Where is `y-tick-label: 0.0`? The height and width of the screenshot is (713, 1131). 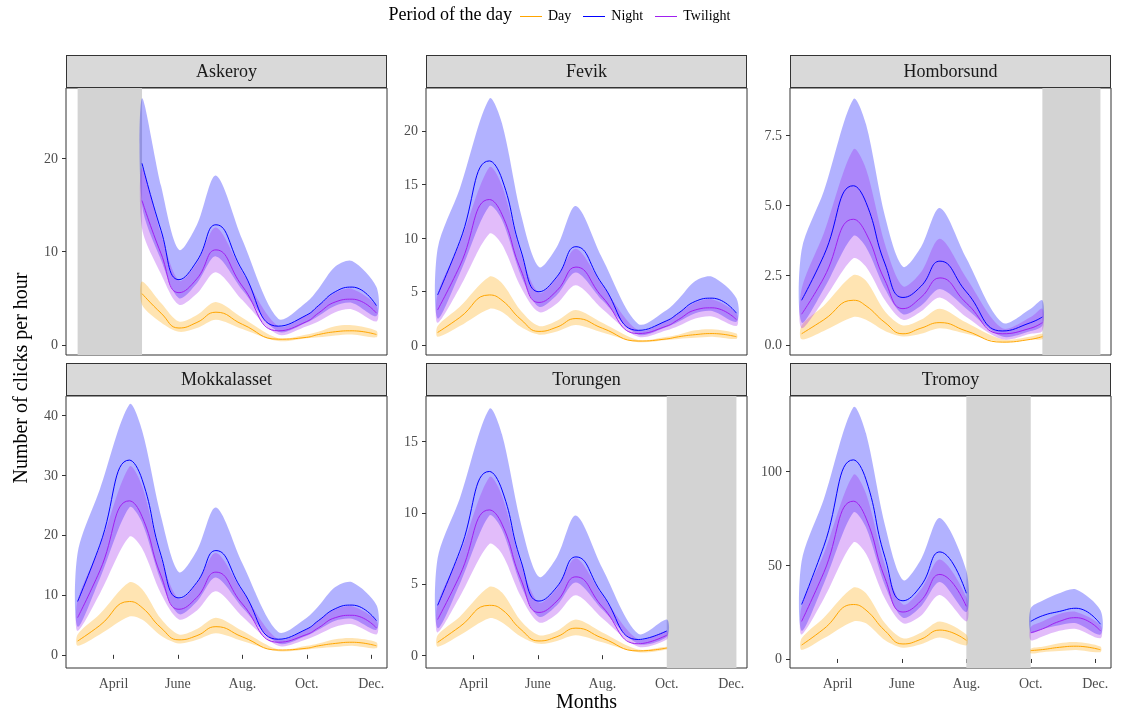
y-tick-label: 0.0 is located at coordinates (773, 345).